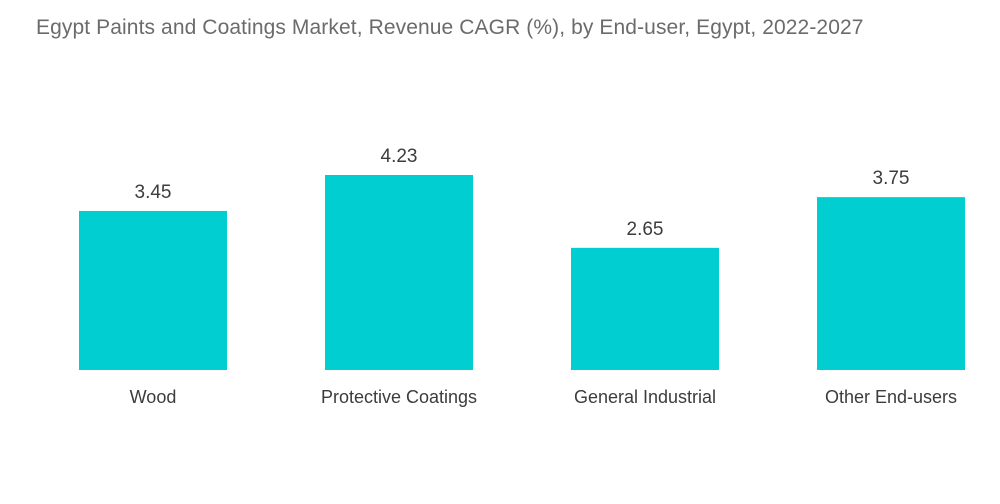  What do you see at coordinates (891, 397) in the screenshot?
I see `category-label: Other End-users` at bounding box center [891, 397].